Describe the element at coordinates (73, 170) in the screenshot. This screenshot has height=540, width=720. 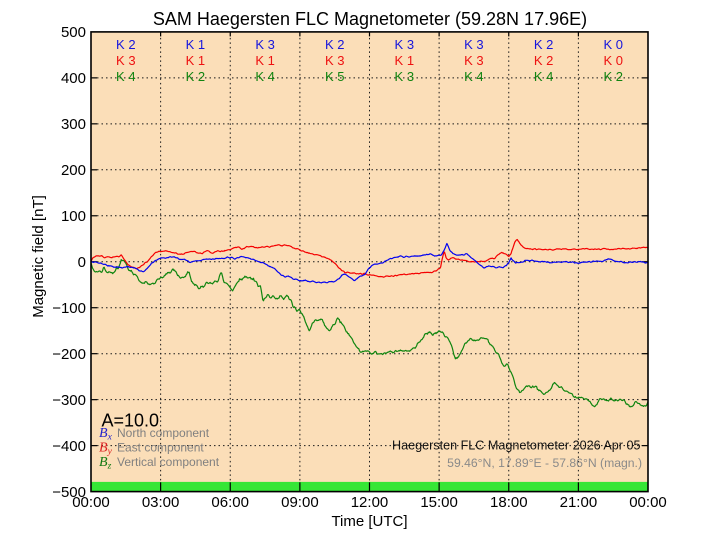
I see `svg-text: 200` at that location.